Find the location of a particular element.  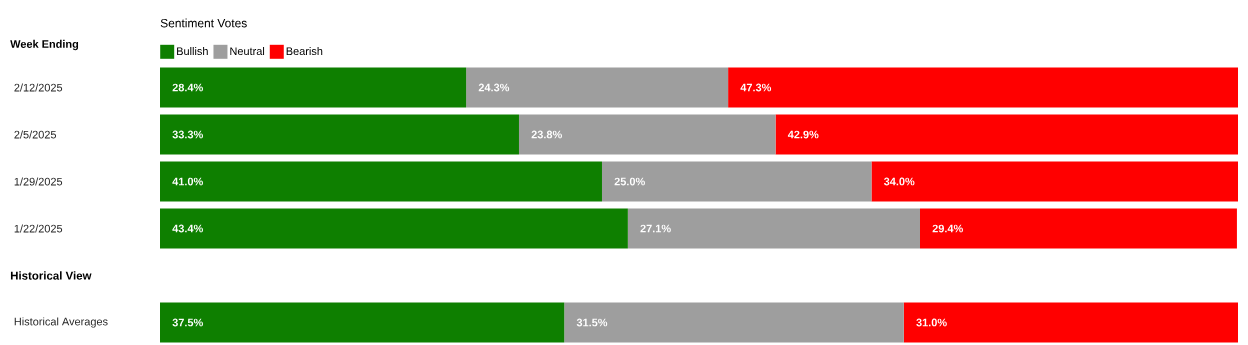

legend-label: Bearish is located at coordinates (304, 51).